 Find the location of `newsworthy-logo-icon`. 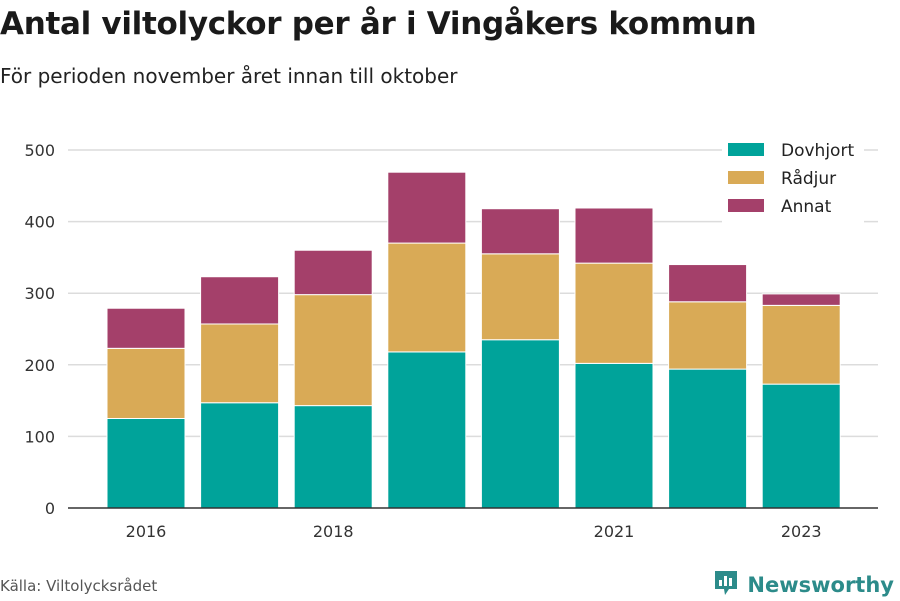

newsworthy-logo-icon is located at coordinates (726, 585).